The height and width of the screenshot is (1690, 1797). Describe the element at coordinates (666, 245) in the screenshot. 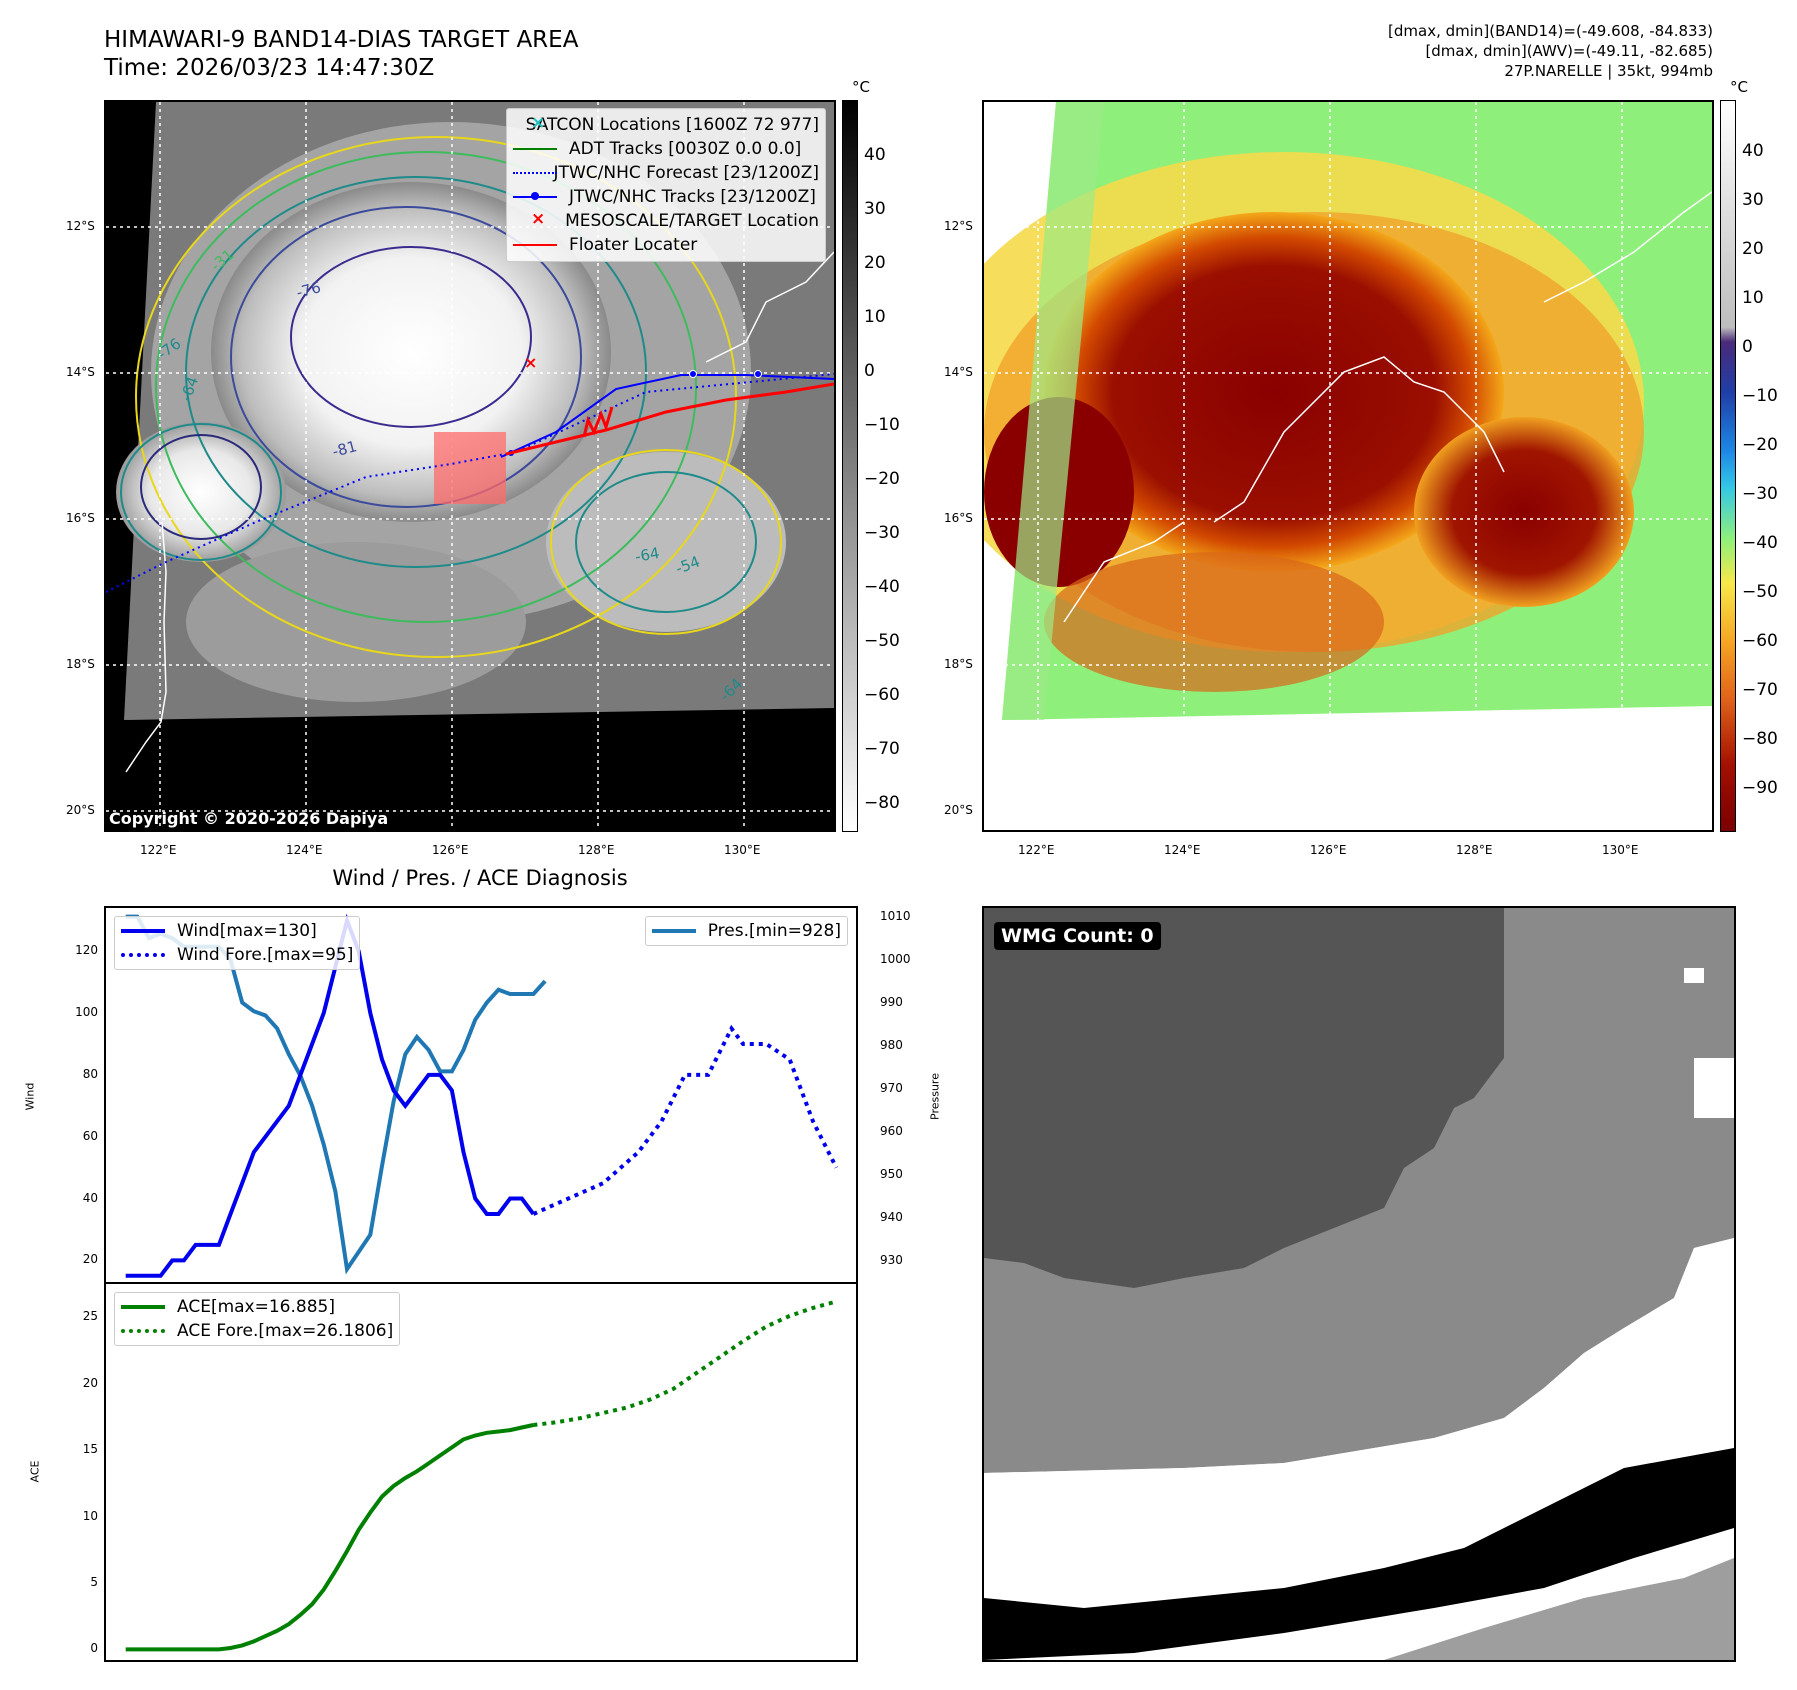

I see `legend-item: Floater Locater` at that location.